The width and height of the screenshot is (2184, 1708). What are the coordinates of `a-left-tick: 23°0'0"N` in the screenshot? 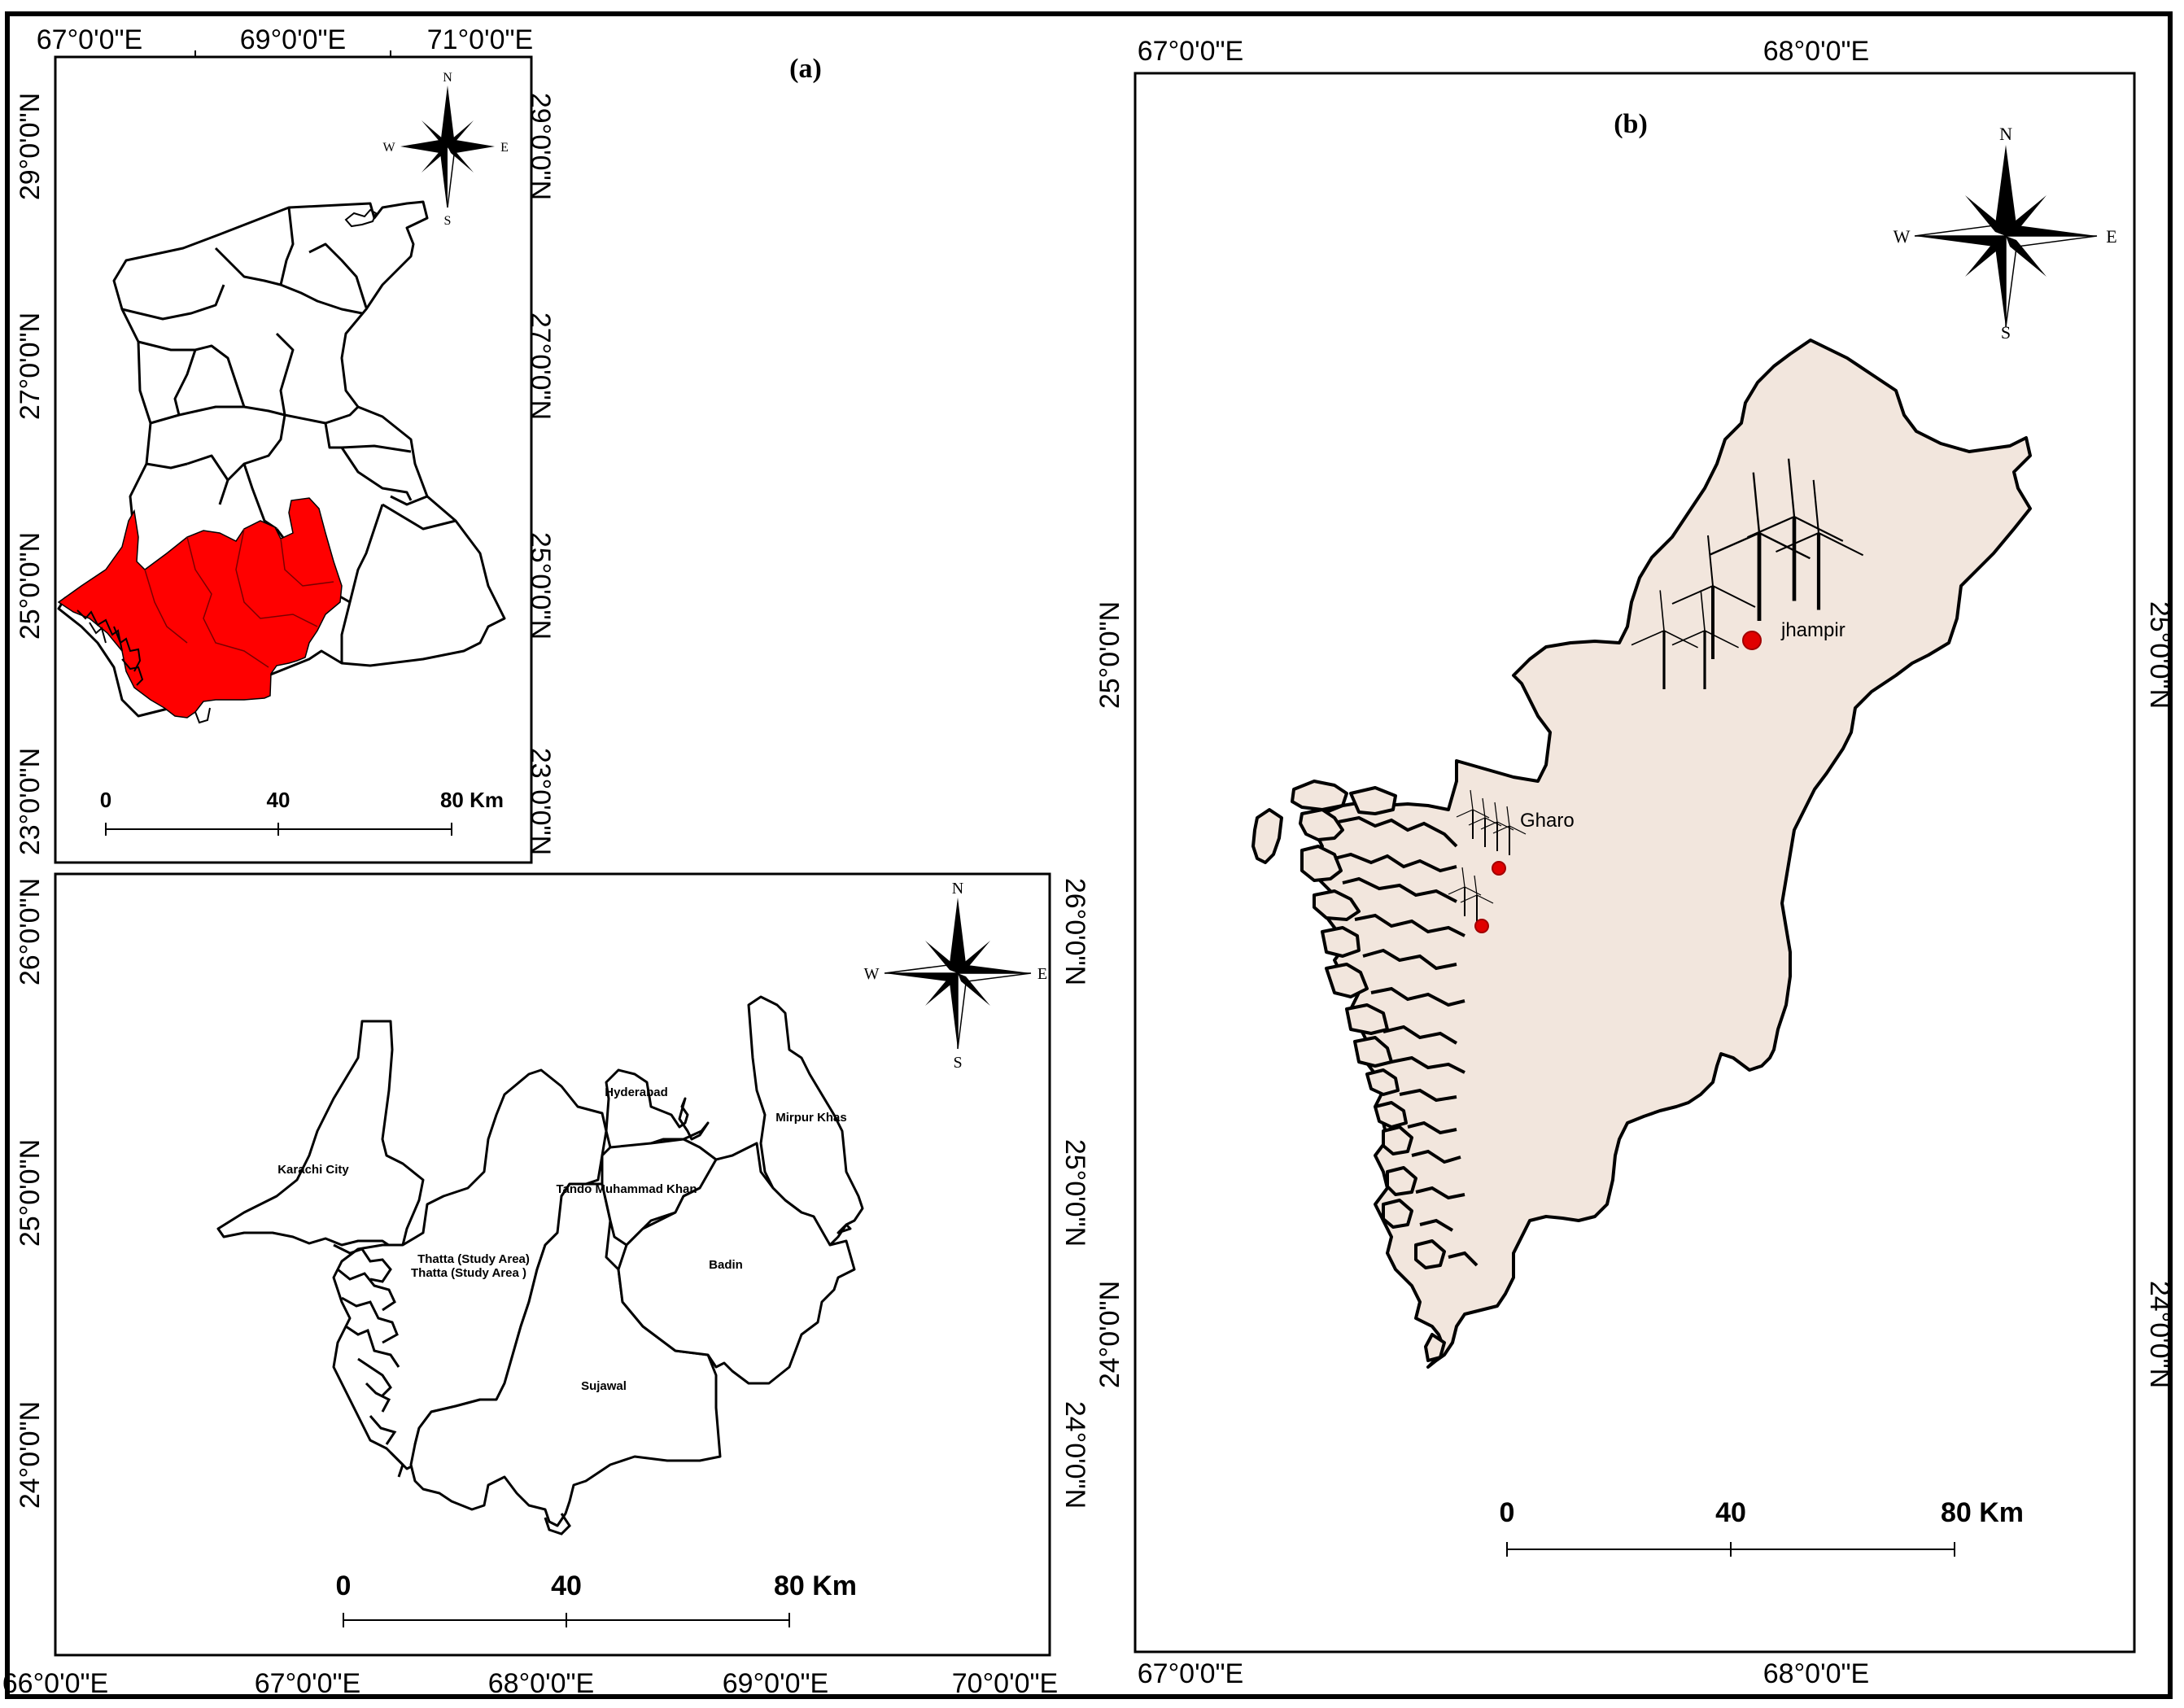 It's located at (31, 801).